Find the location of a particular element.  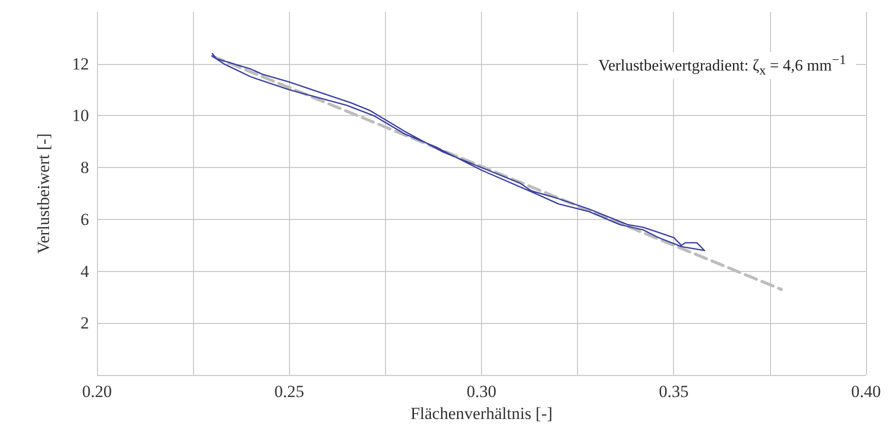

annotation: Verlustbeiwertgradient: ζ$_{x}$ = 4,6 mm$^{−1}$ is located at coordinates (722, 65).